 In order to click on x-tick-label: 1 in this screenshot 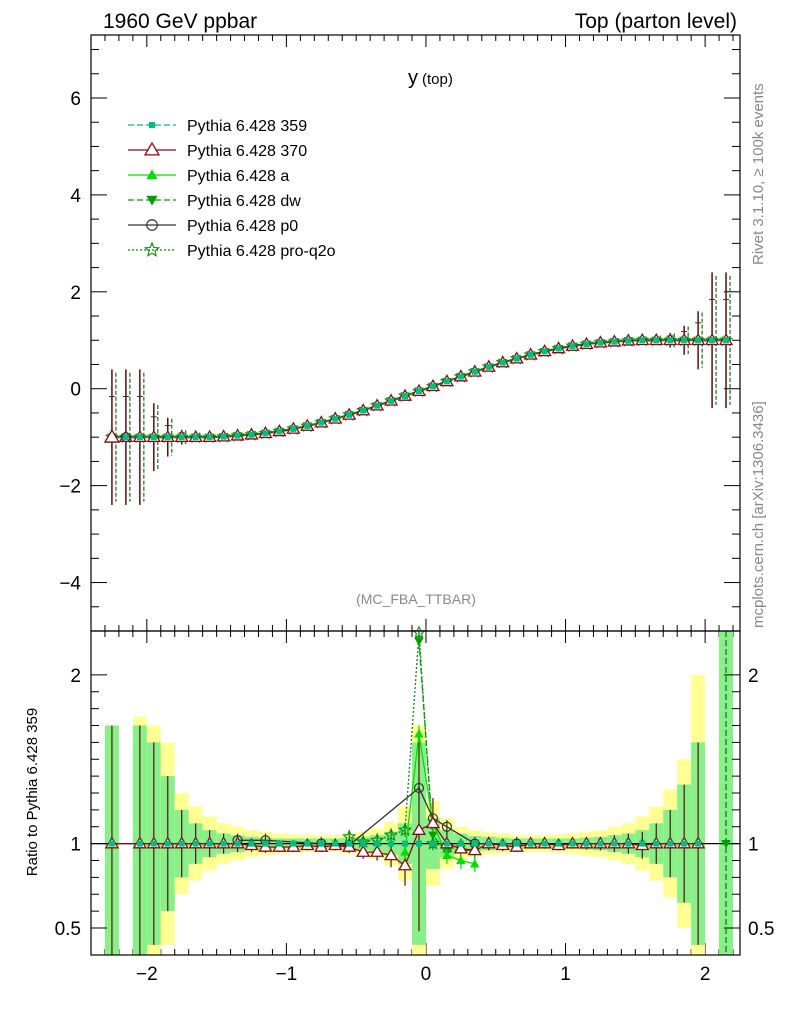, I will do `click(565, 974)`.